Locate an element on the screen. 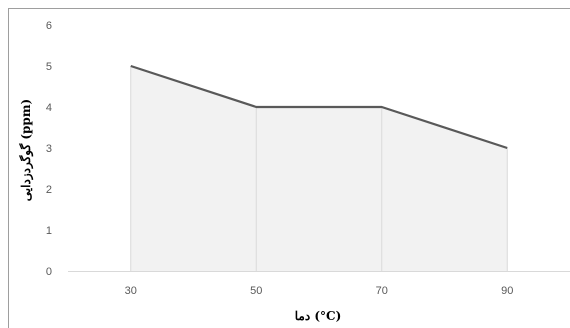 The width and height of the screenshot is (570, 328). x-tick-label: 90 is located at coordinates (507, 291).